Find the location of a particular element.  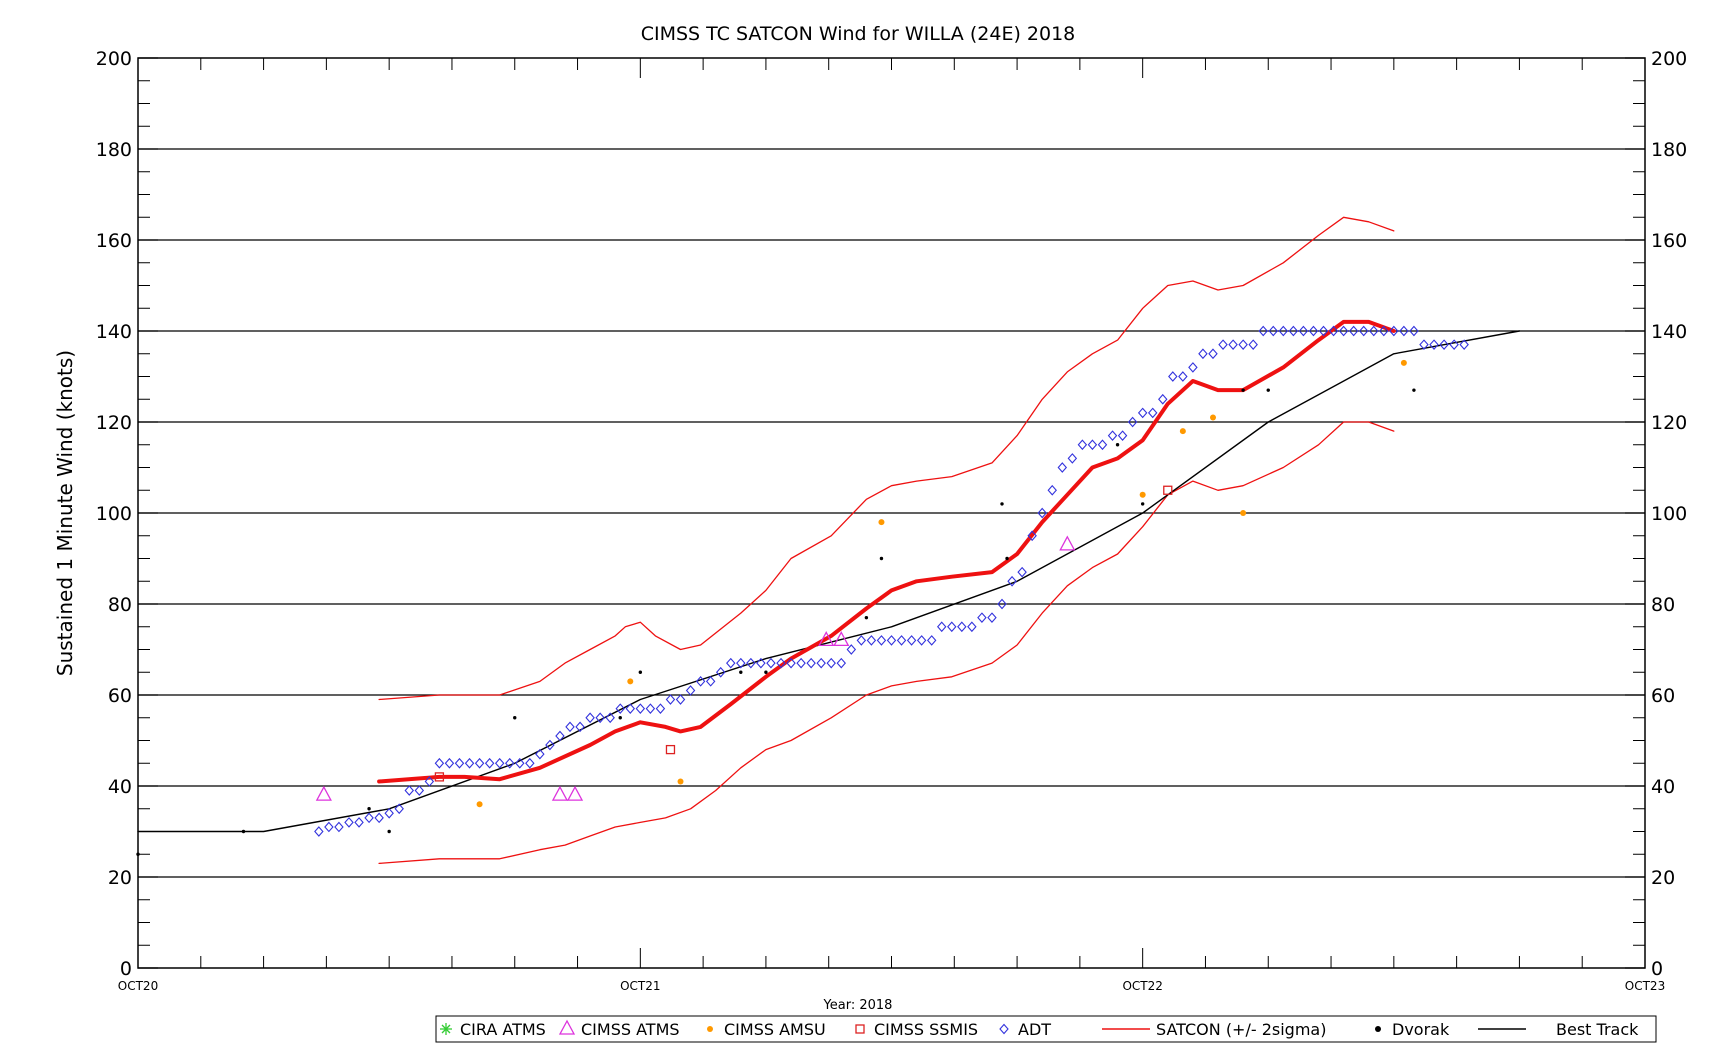

legend-dvorak-label: Dvorak is located at coordinates (1421, 1029).